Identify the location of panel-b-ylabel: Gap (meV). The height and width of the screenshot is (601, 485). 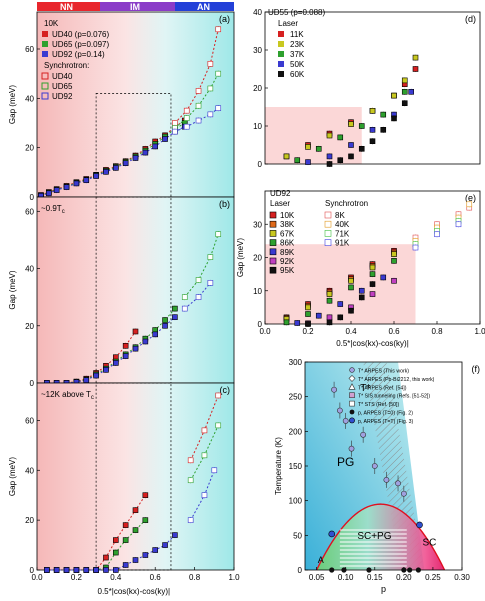
(12, 289).